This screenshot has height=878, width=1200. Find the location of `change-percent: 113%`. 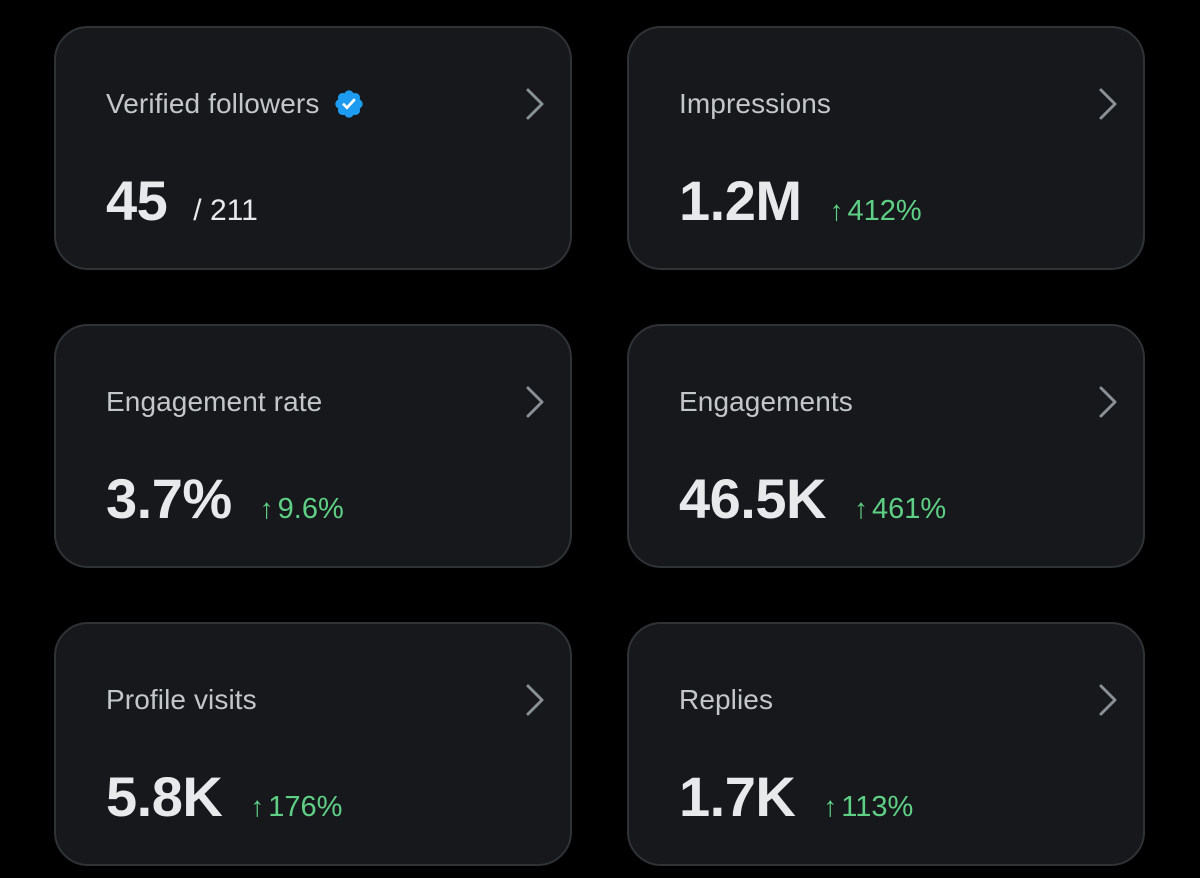

change-percent: 113% is located at coordinates (877, 807).